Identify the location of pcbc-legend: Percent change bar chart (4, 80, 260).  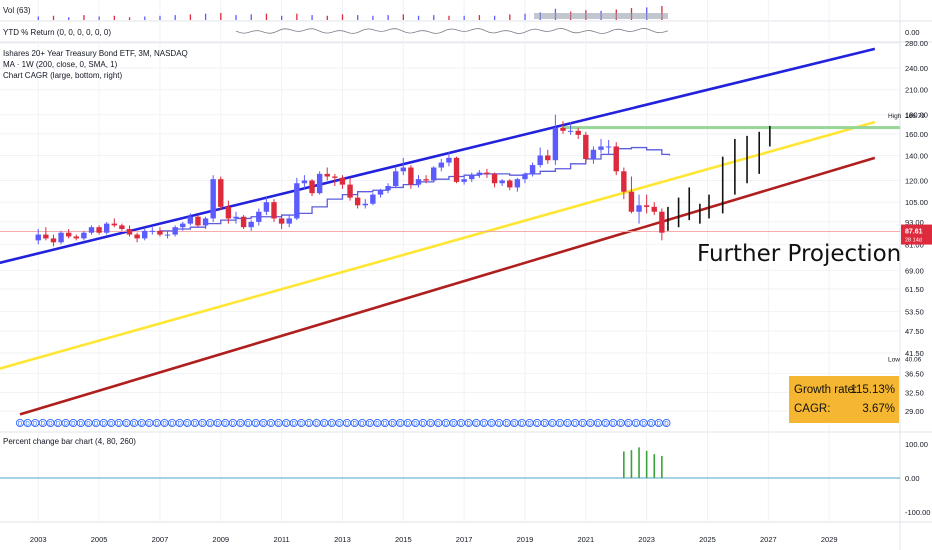
(69, 441).